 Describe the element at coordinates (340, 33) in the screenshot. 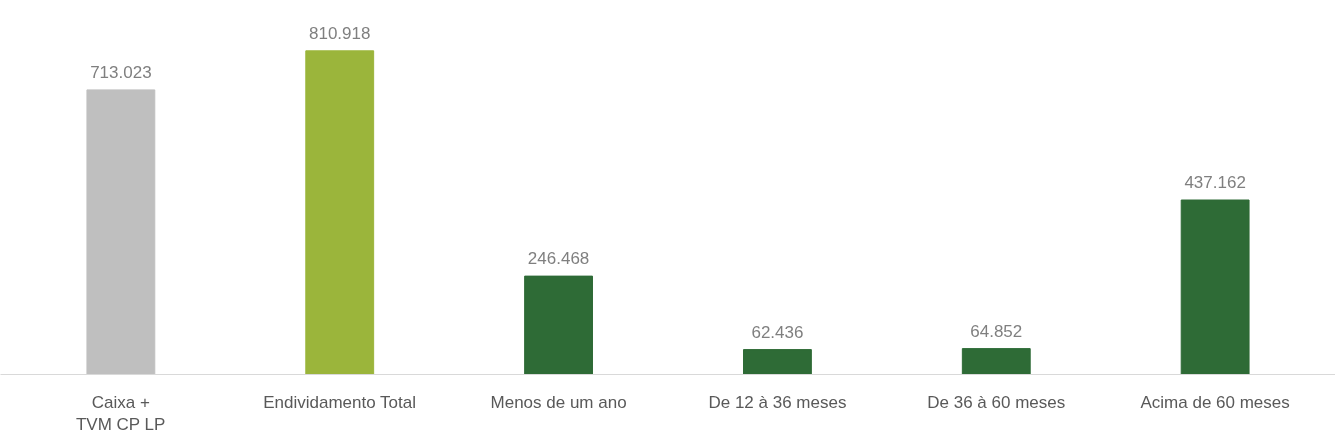

I see `data-label: 810.918` at that location.